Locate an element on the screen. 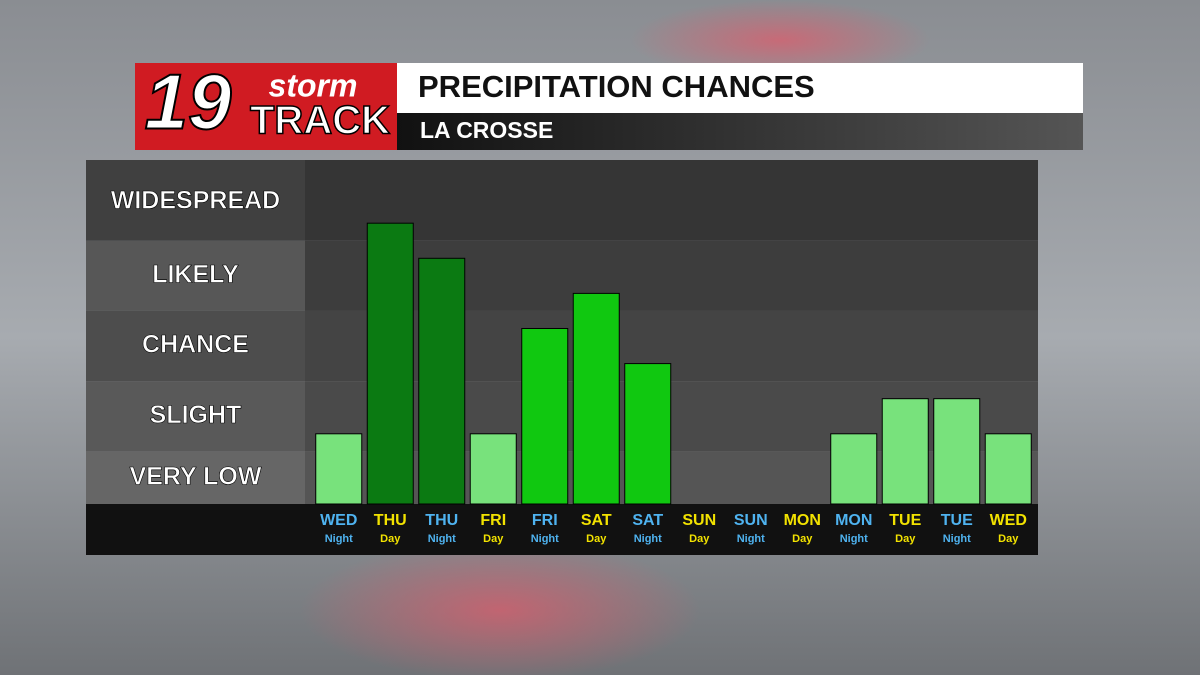  y-tick-label: WIDESPREAD is located at coordinates (195, 201).